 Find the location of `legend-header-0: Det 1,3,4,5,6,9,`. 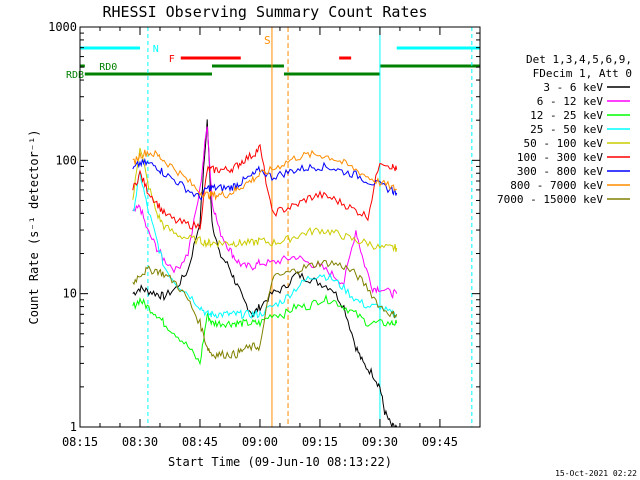

legend-header-0: Det 1,3,4,5,6,9, is located at coordinates (579, 59).